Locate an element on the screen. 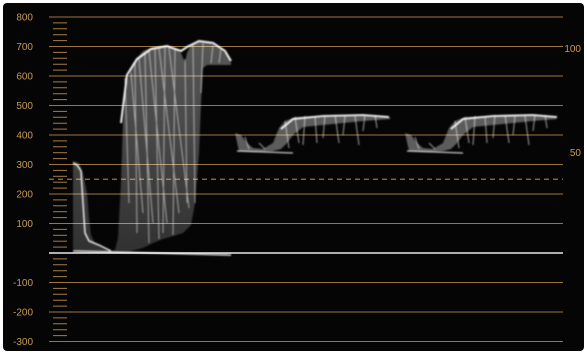 This screenshot has width=587, height=354. left-scale-label: 100 is located at coordinates (24, 224).